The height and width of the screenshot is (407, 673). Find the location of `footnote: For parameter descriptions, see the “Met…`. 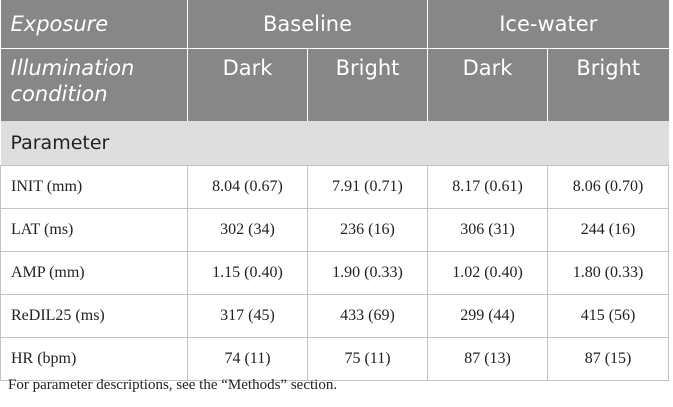

footnote: For parameter descriptions, see the “Met… is located at coordinates (173, 385).